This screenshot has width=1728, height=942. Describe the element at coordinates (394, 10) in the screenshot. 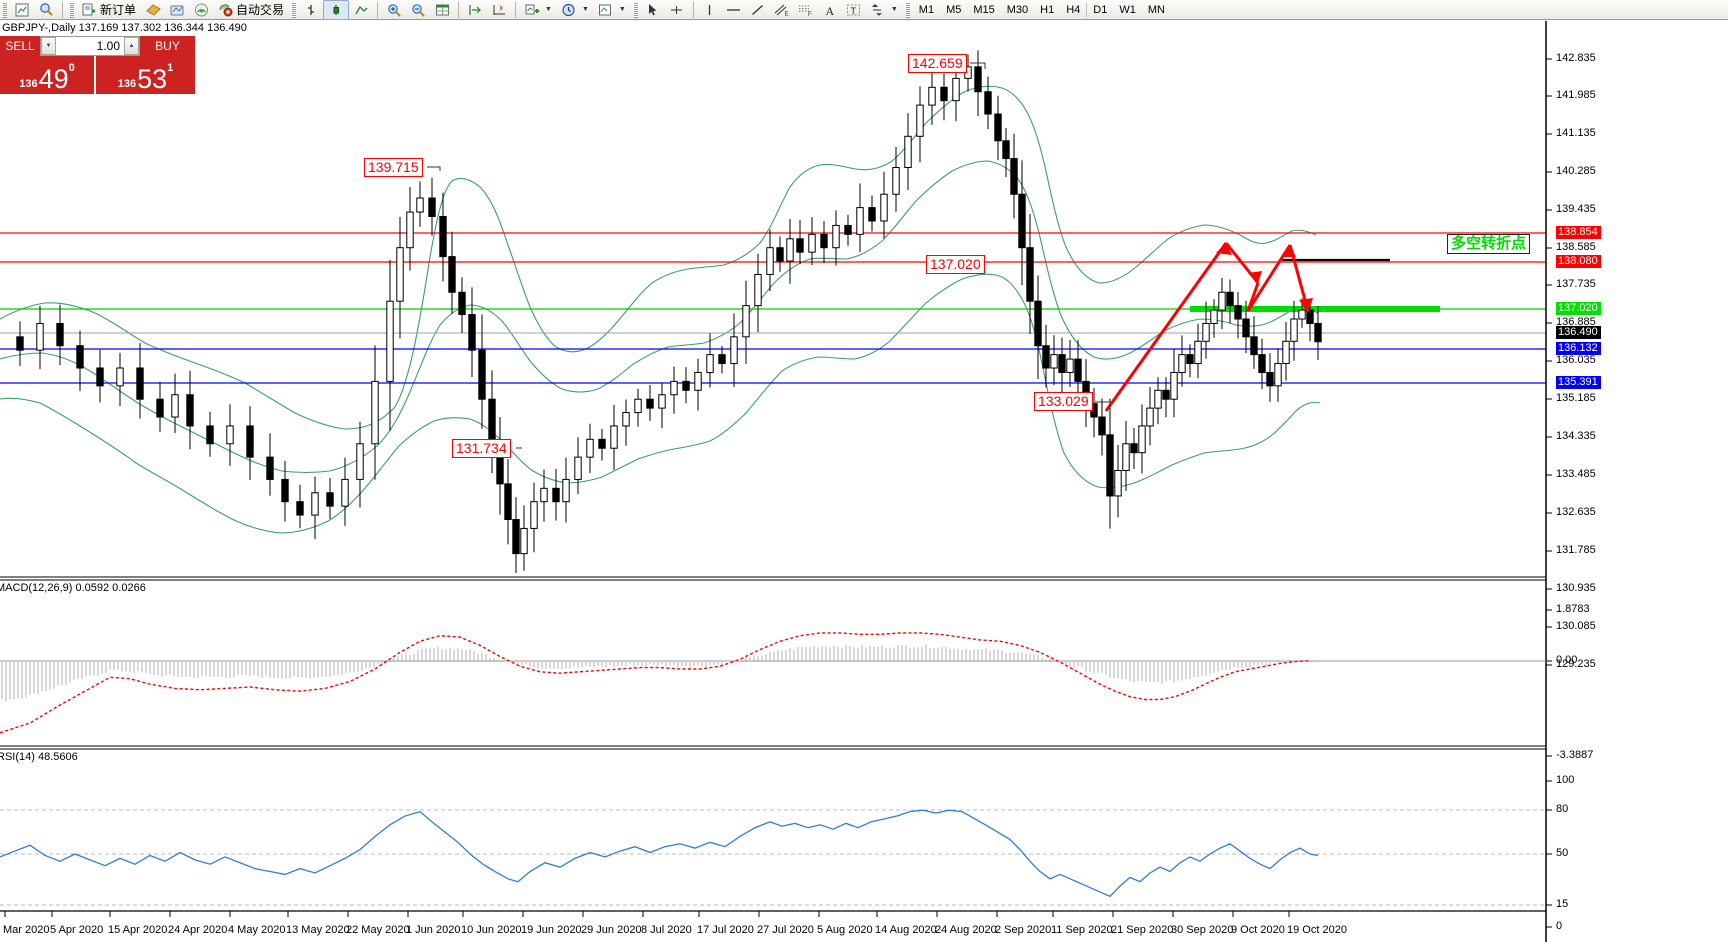

I see `zoom-in-button` at that location.